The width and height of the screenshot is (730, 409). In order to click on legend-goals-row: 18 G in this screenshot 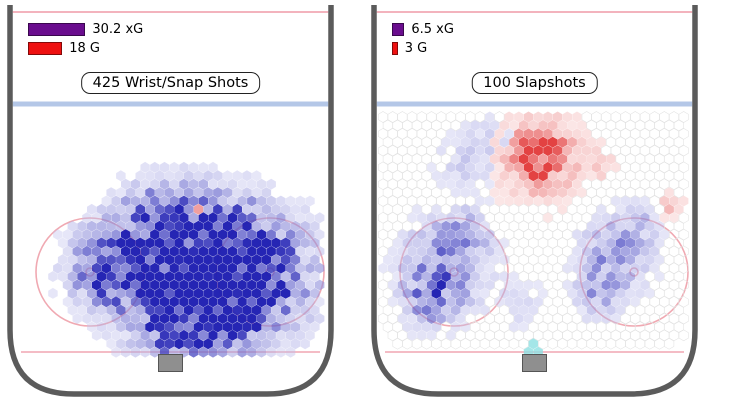, I will do `click(85, 48)`.